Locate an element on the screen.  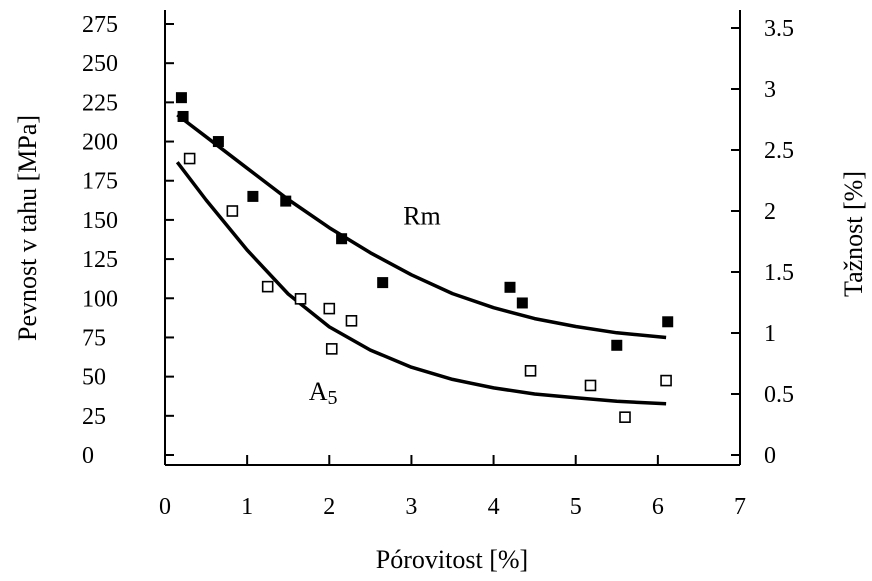
left-y-tick-label: 50 is located at coordinates (94, 378).